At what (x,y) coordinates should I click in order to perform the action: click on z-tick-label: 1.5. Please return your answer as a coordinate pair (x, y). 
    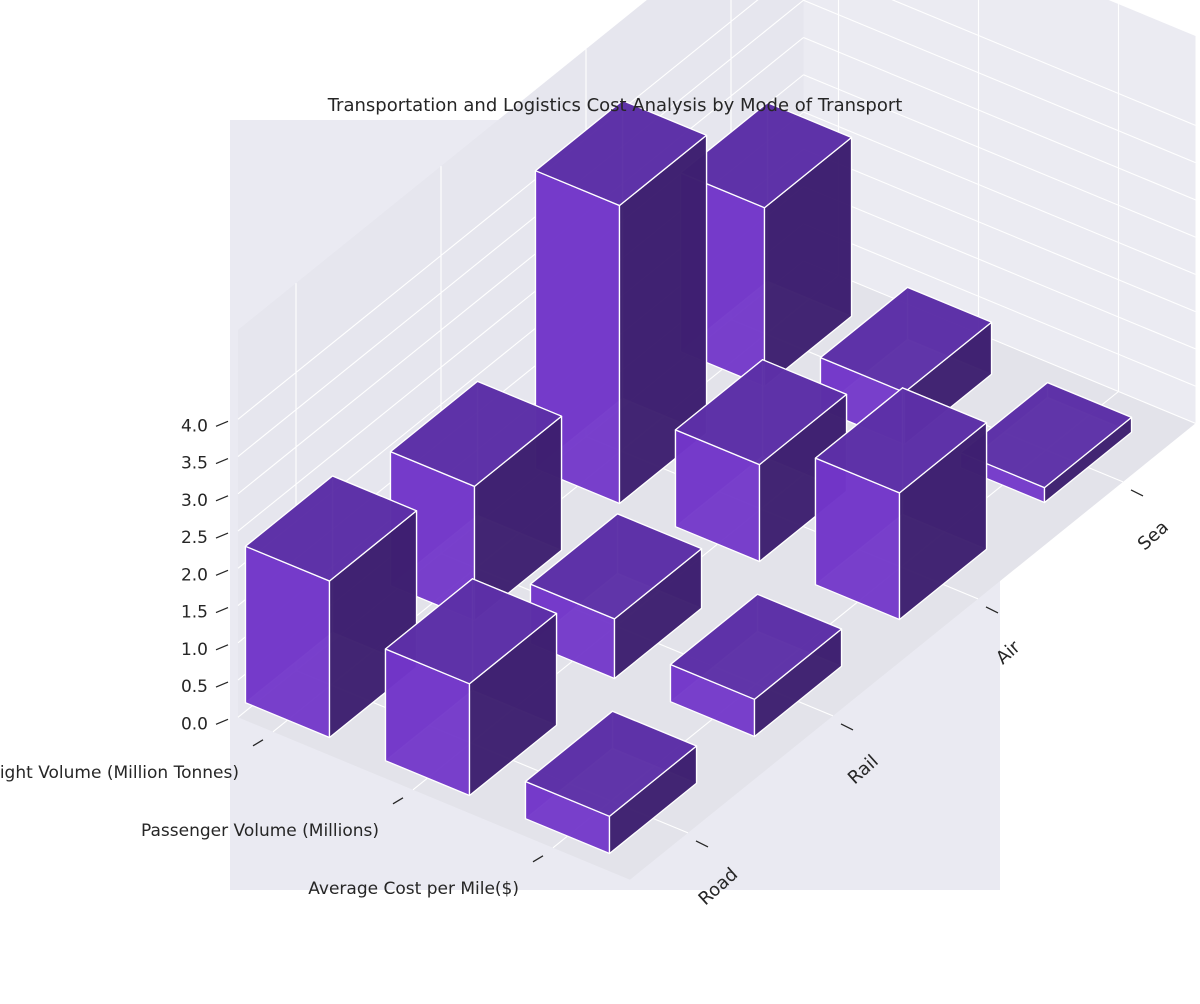
    Looking at the image, I should click on (194, 613).